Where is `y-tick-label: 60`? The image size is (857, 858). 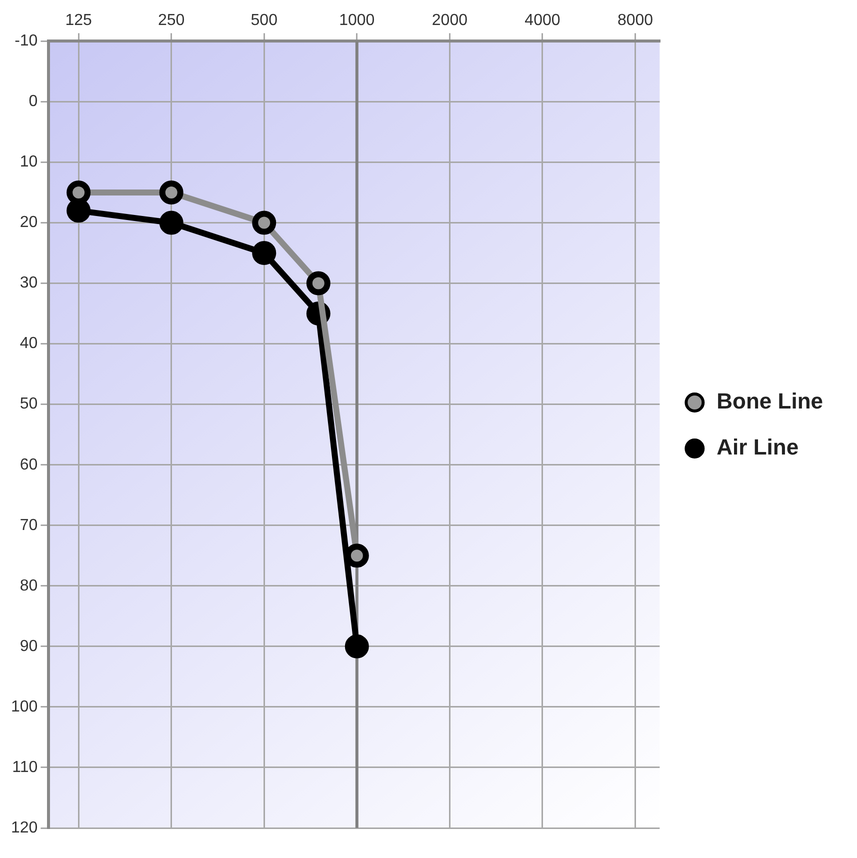 y-tick-label: 60 is located at coordinates (29, 465).